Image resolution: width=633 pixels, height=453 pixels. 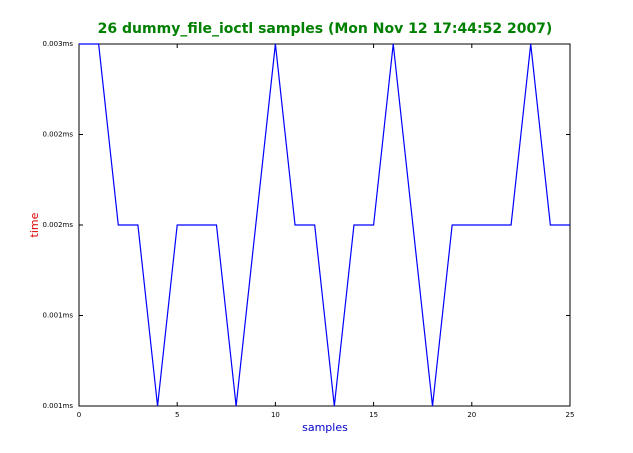 What do you see at coordinates (325, 427) in the screenshot?
I see `x-axis-label: samples` at bounding box center [325, 427].